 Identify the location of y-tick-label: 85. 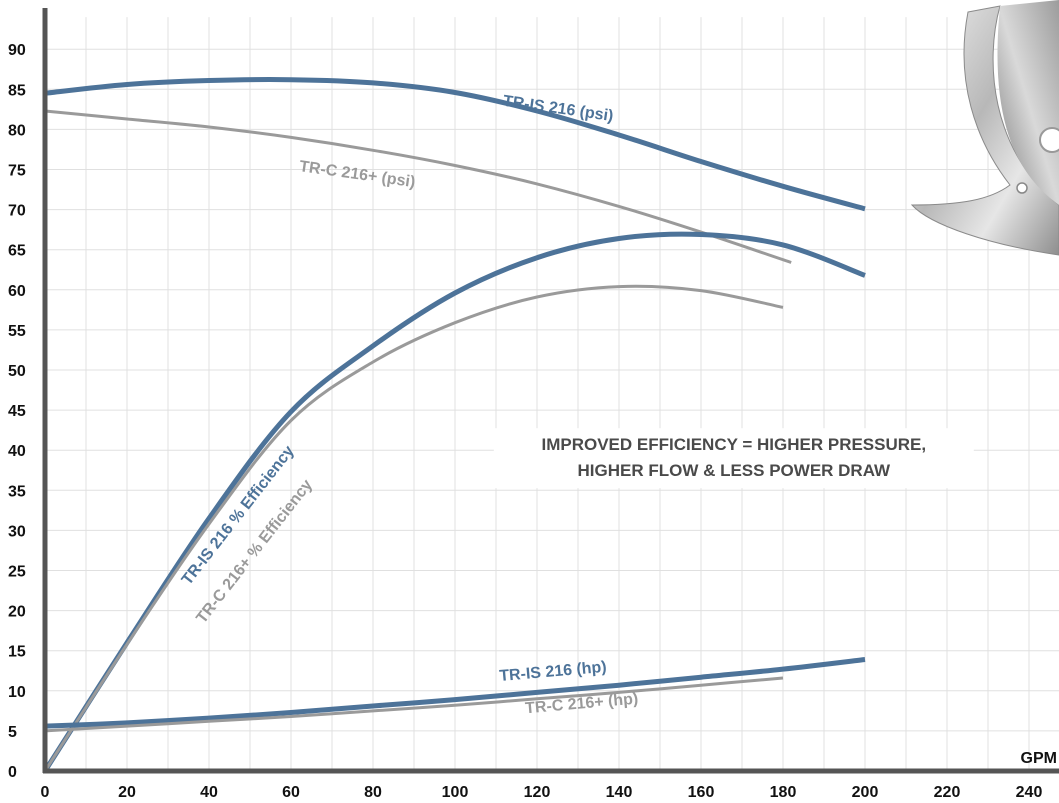
(17, 90).